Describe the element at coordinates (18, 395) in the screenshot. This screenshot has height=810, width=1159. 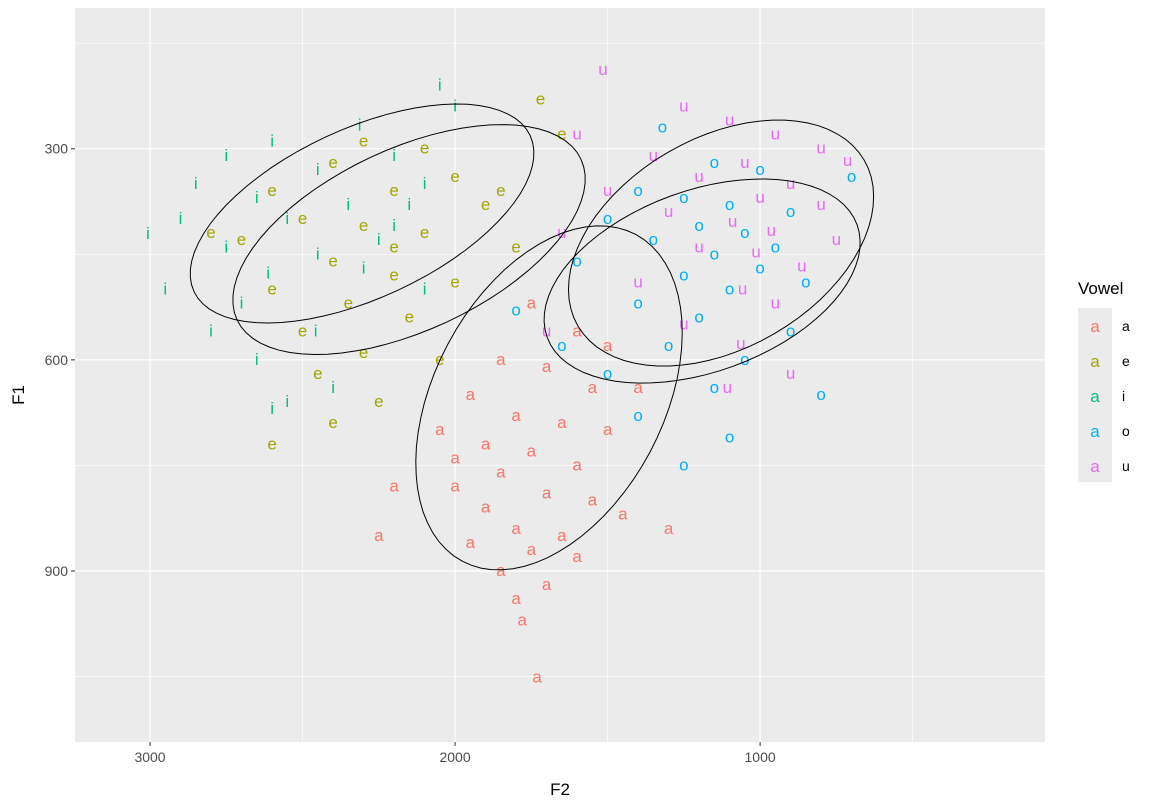
I see `y-axis-title: F1` at that location.